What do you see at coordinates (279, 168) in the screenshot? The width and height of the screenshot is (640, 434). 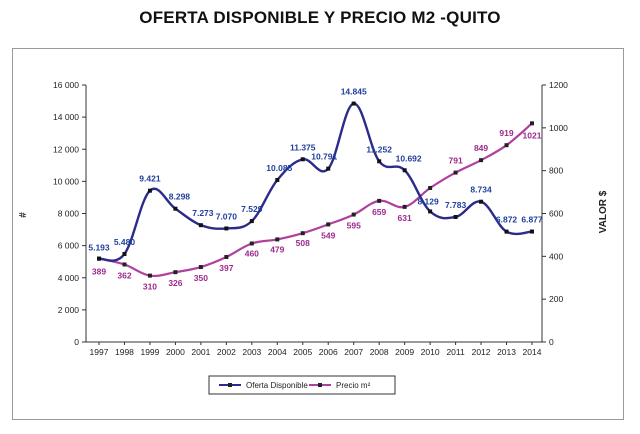 I see `oferta-disponible-data-label: 10.085` at bounding box center [279, 168].